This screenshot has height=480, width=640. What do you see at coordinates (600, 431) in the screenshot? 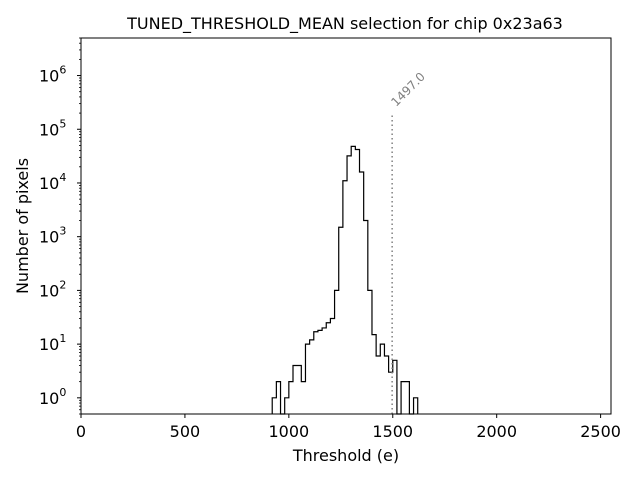
I see `x-tick-label: 2500` at bounding box center [600, 431].